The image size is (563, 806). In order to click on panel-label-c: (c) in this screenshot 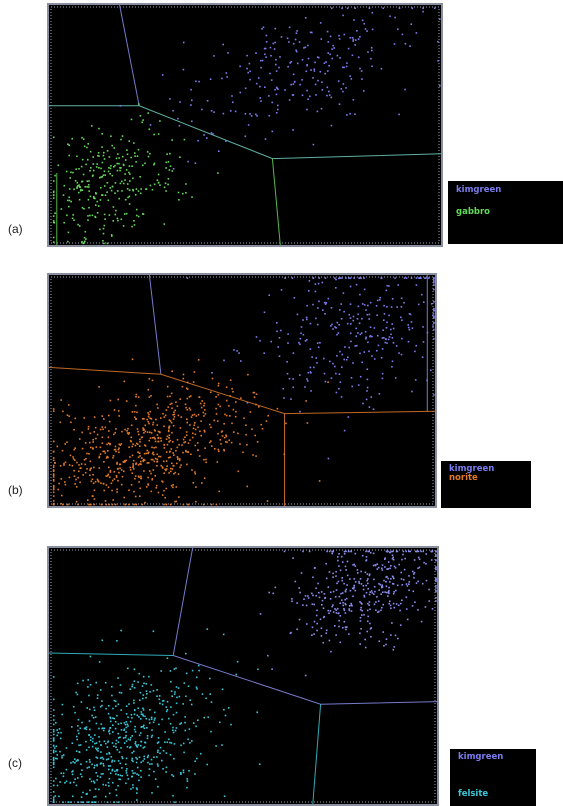, I will do `click(15, 763)`.